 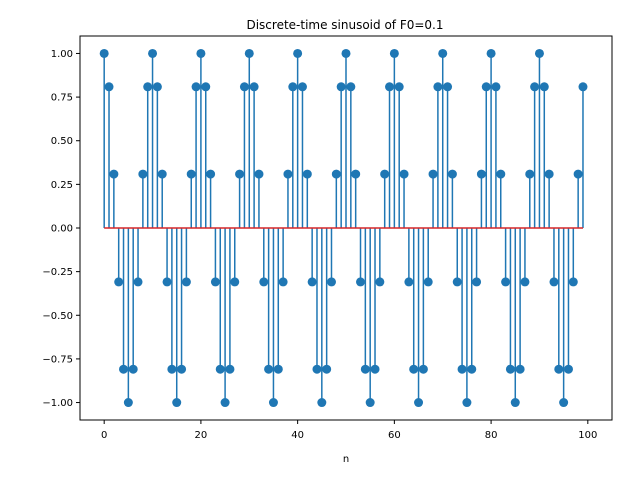 What do you see at coordinates (62, 98) in the screenshot?
I see `y-tick-label: 0.75` at bounding box center [62, 98].